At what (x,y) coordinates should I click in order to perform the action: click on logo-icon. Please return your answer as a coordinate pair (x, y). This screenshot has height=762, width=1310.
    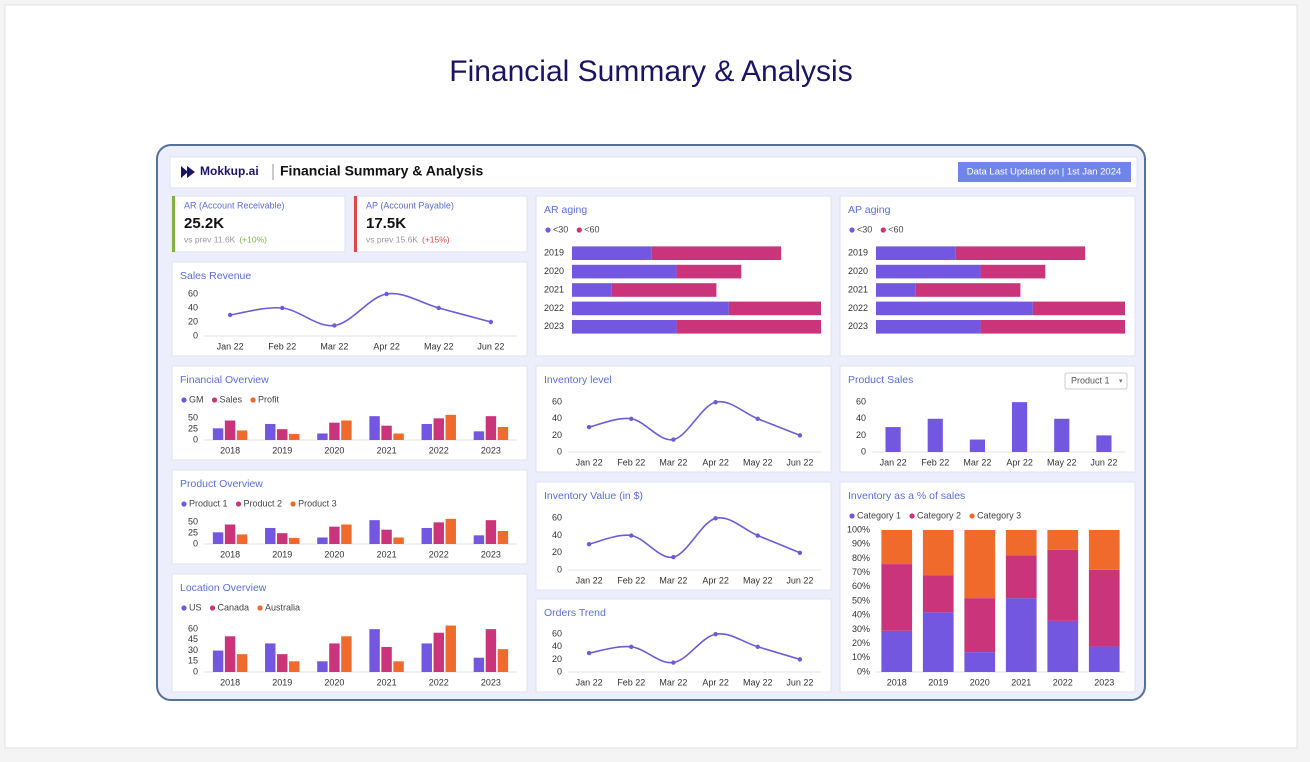
    Looking at the image, I should click on (188, 172).